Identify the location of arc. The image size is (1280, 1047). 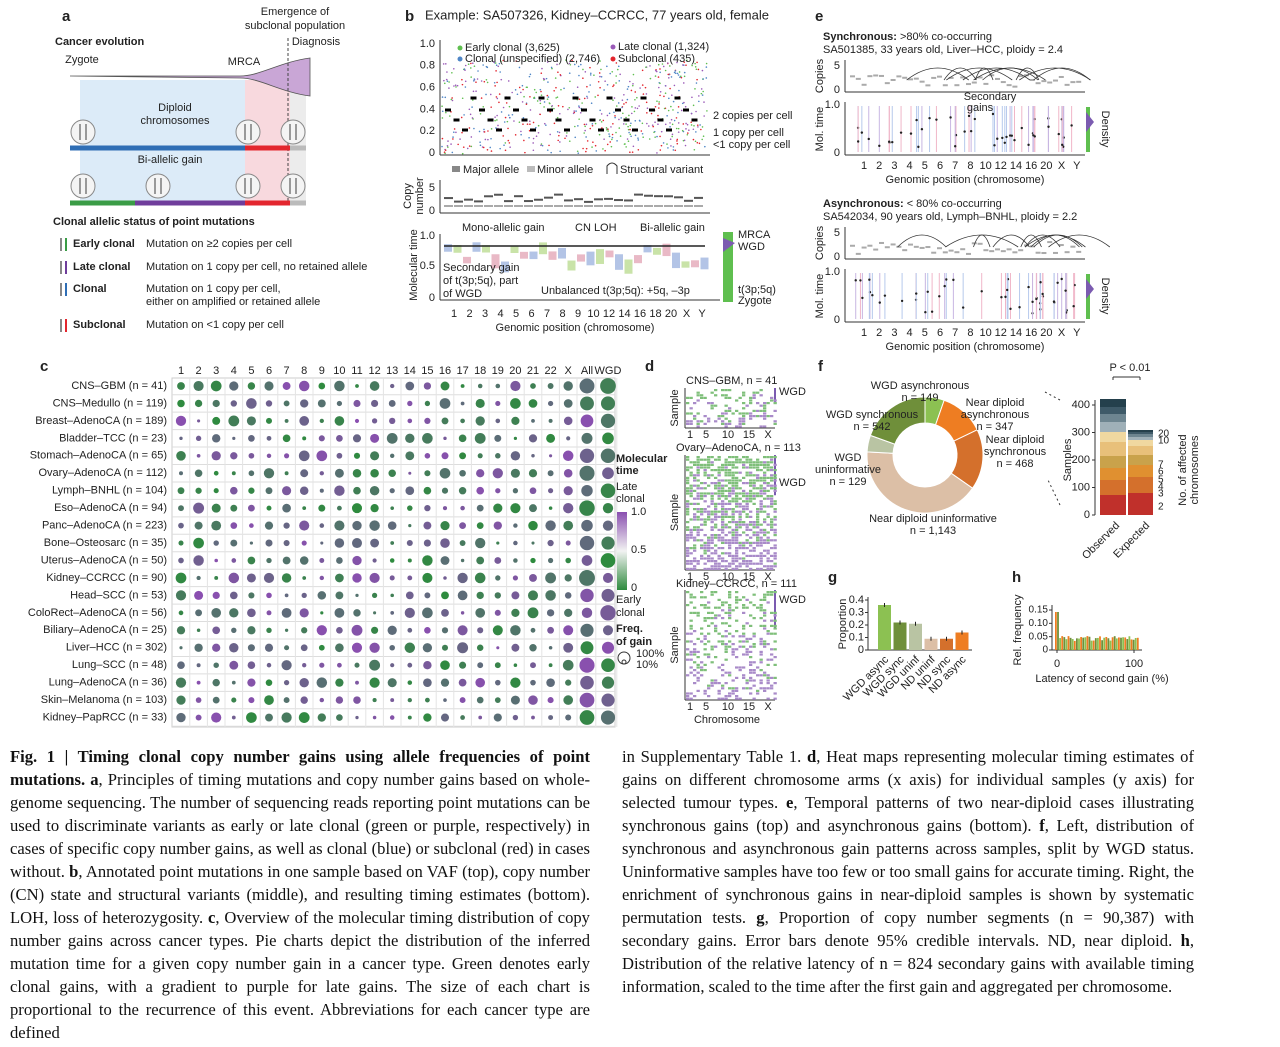
(982, 241).